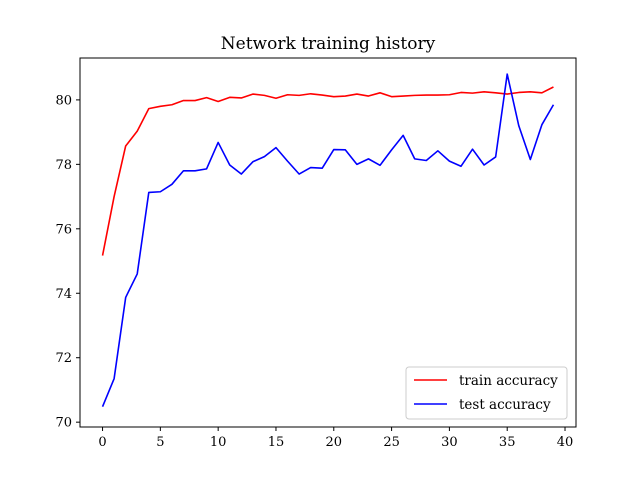 The height and width of the screenshot is (480, 640). Describe the element at coordinates (486, 393) in the screenshot. I see `legend: train accuracy test accuracy` at that location.